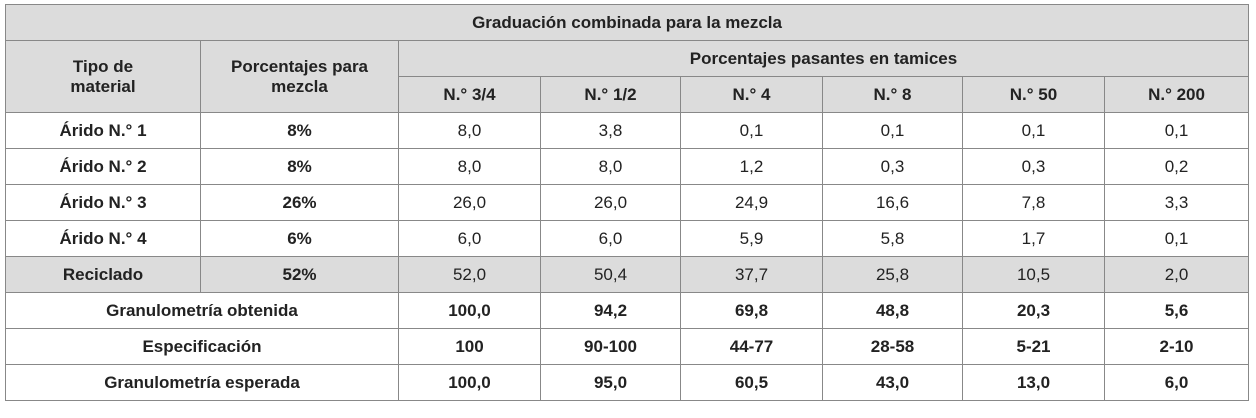 The height and width of the screenshot is (418, 1256). Describe the element at coordinates (299, 202) in the screenshot. I see `percent-cell: 26%` at that location.